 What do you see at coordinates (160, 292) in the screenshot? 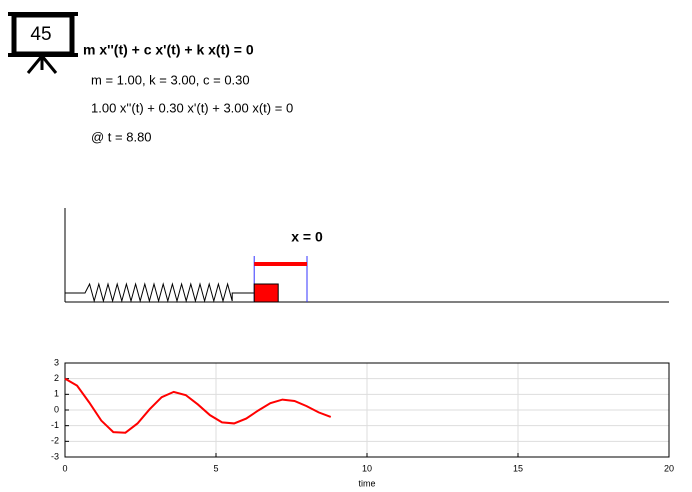
I see `spring` at bounding box center [160, 292].